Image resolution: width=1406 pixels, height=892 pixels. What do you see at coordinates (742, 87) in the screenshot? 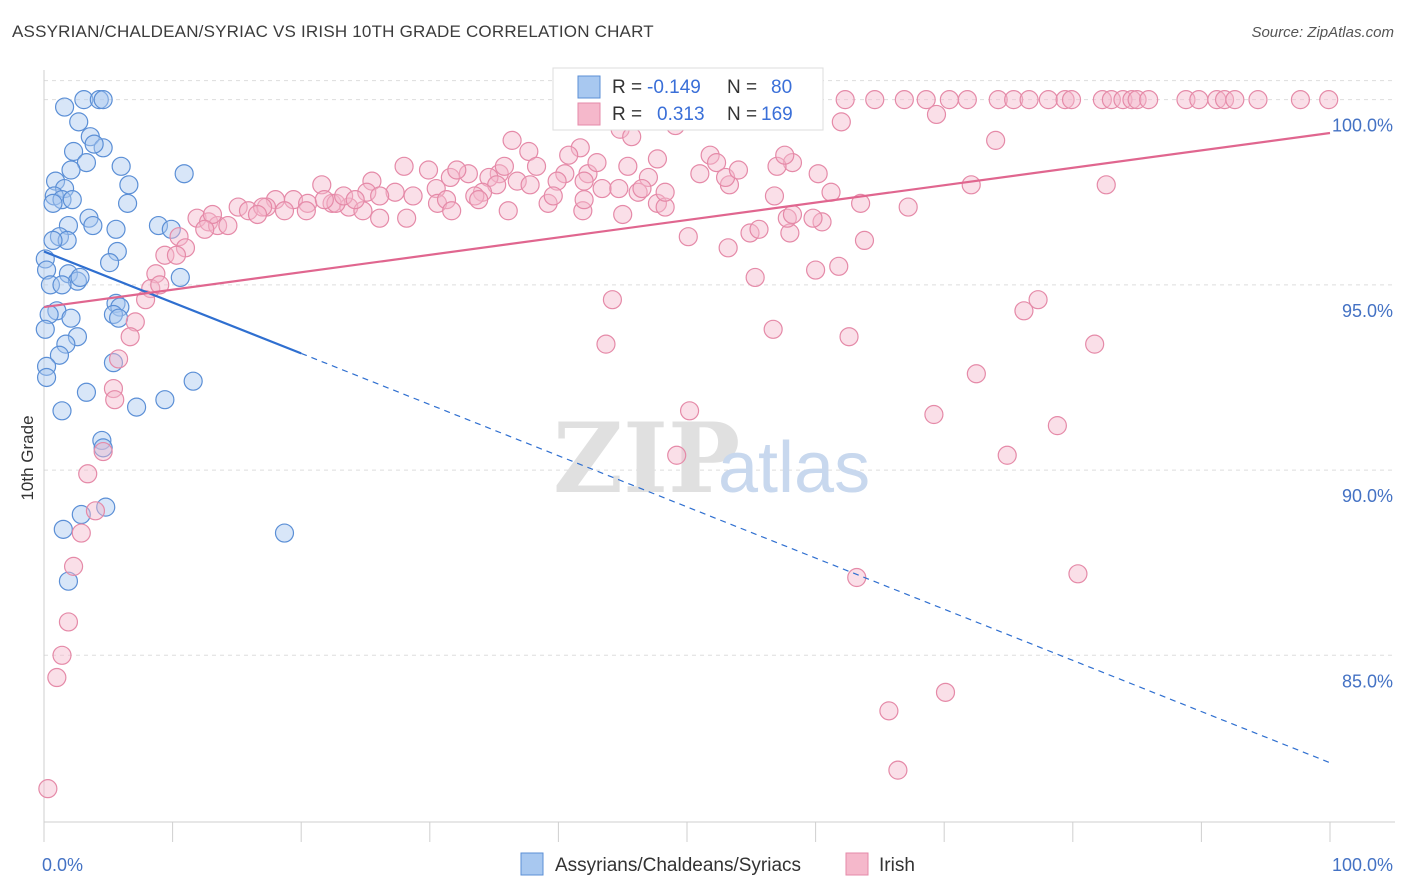
I see `legend-n-label-1: N =` at bounding box center [742, 87].